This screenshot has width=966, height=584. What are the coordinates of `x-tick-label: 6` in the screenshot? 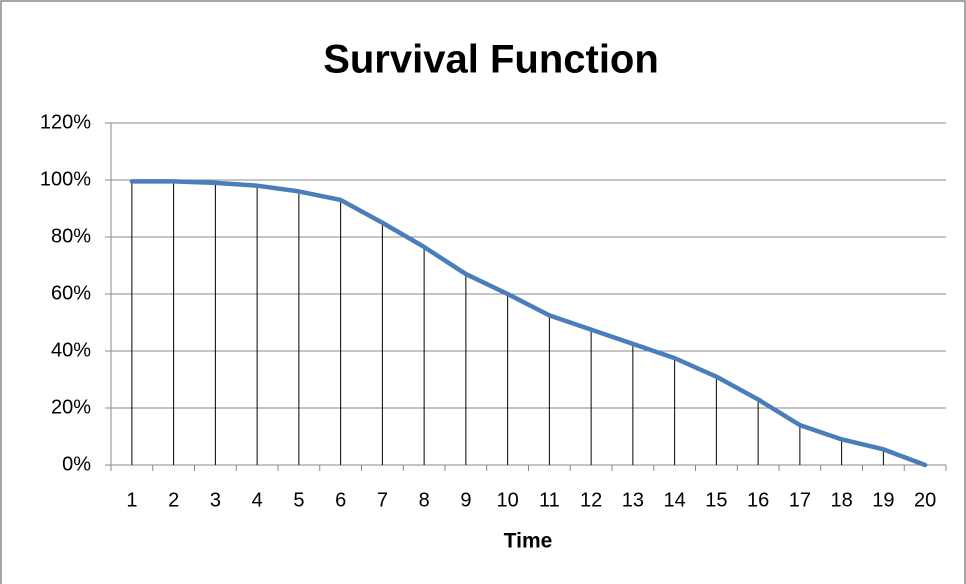 It's located at (340, 500).